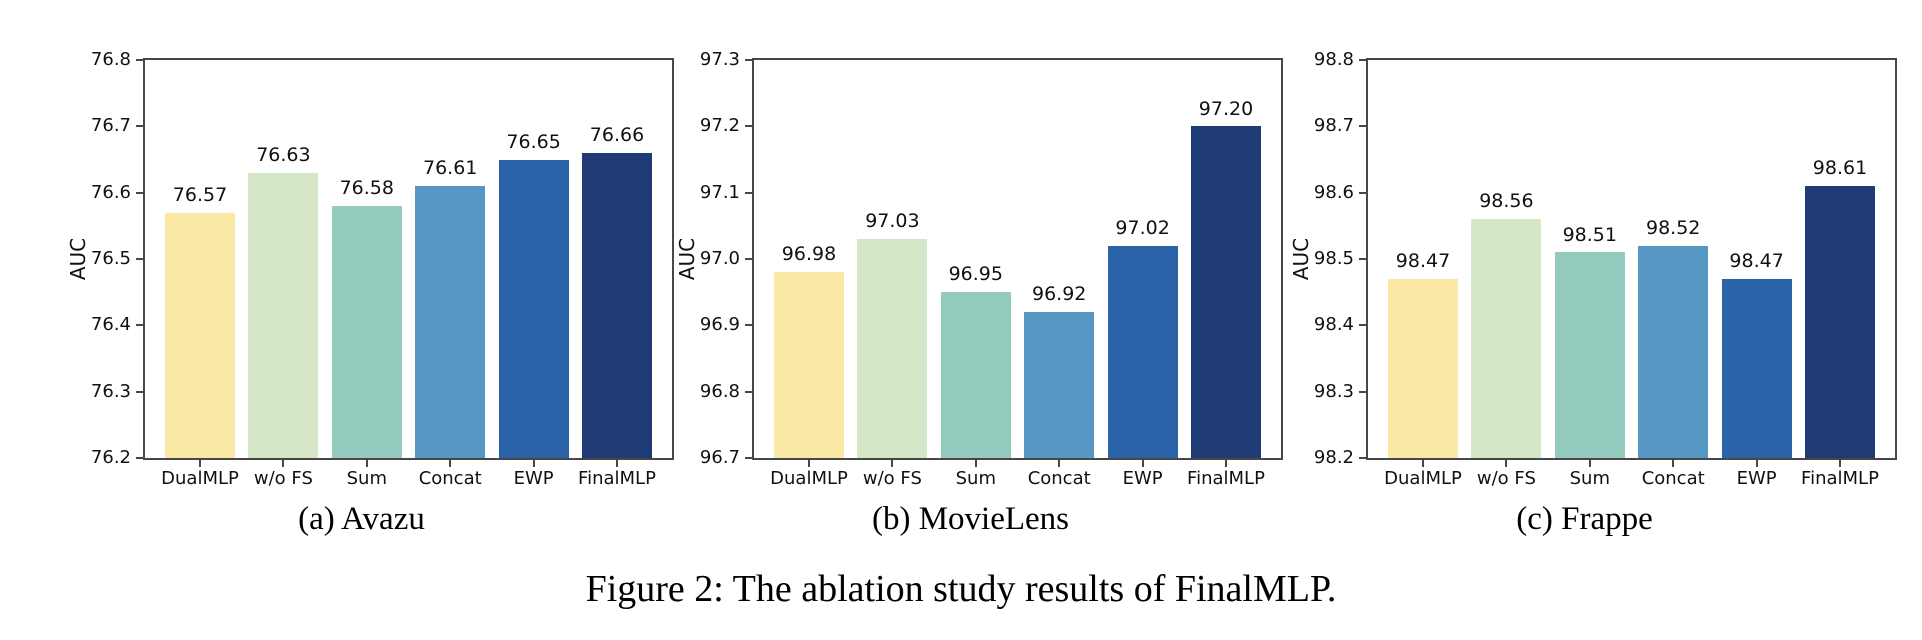 Image resolution: width=1922 pixels, height=640 pixels. What do you see at coordinates (892, 221) in the screenshot?
I see `bar-value-label: 97.03` at bounding box center [892, 221].